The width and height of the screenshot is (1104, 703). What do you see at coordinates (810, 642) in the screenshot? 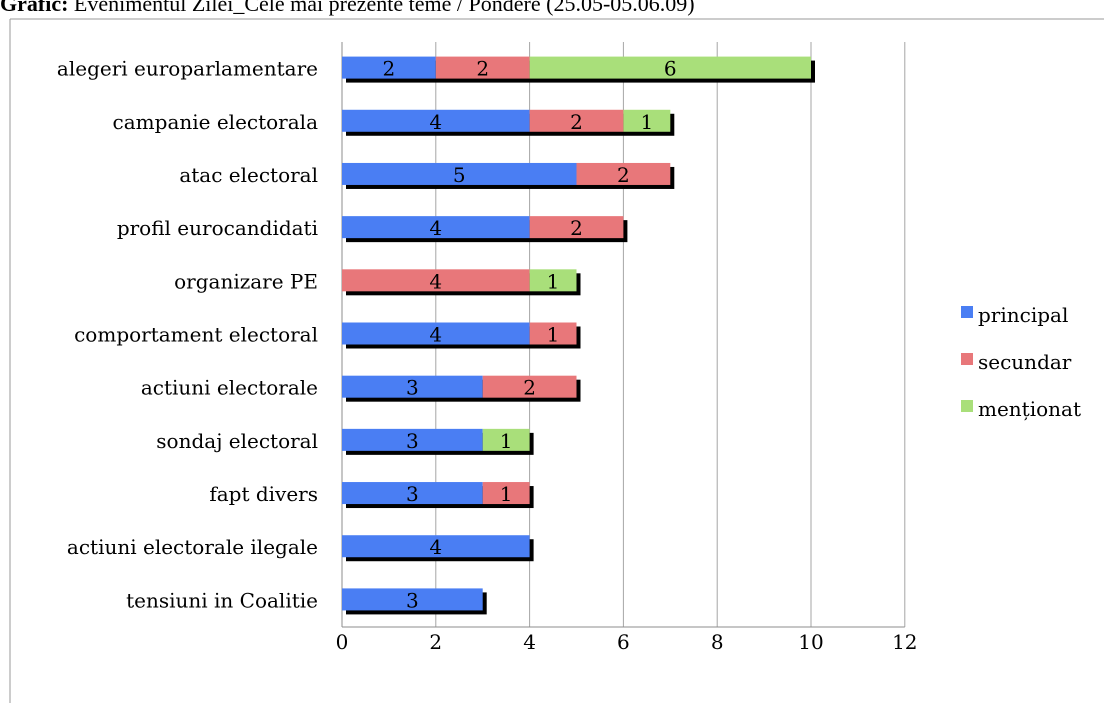
I see `x-tick-label-10: 10` at bounding box center [810, 642].